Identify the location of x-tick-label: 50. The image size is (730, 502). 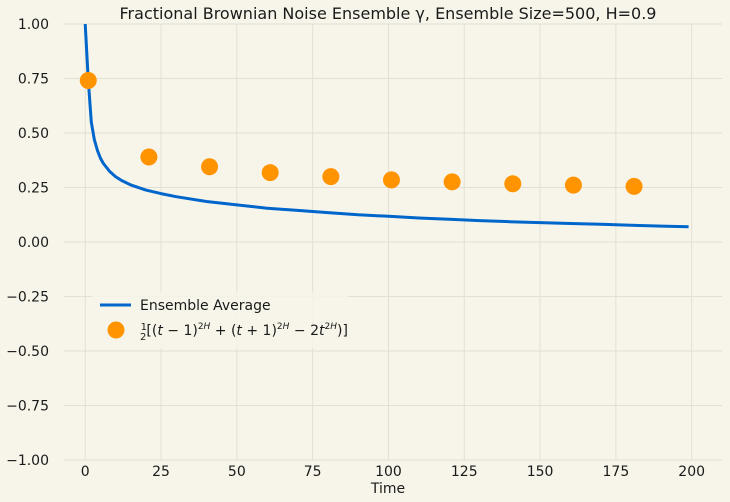
(237, 472).